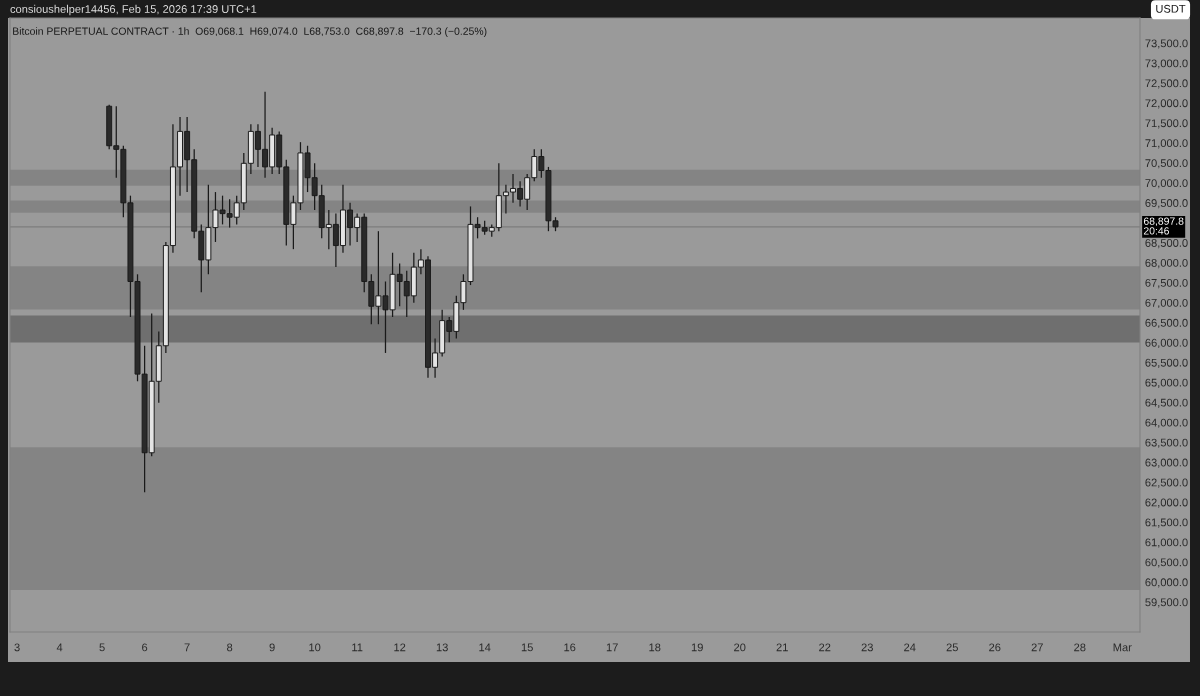  What do you see at coordinates (1163, 226) in the screenshot?
I see `ref-line-label: 68,897.8 20:46` at bounding box center [1163, 226].